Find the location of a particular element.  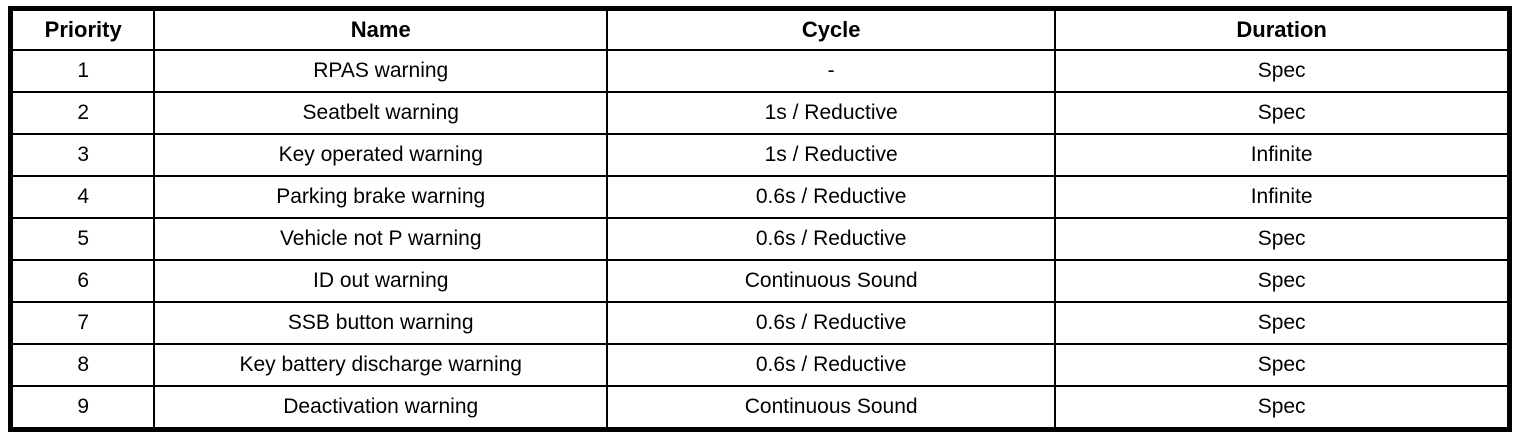

cell-name: RPAS warning is located at coordinates (381, 71).